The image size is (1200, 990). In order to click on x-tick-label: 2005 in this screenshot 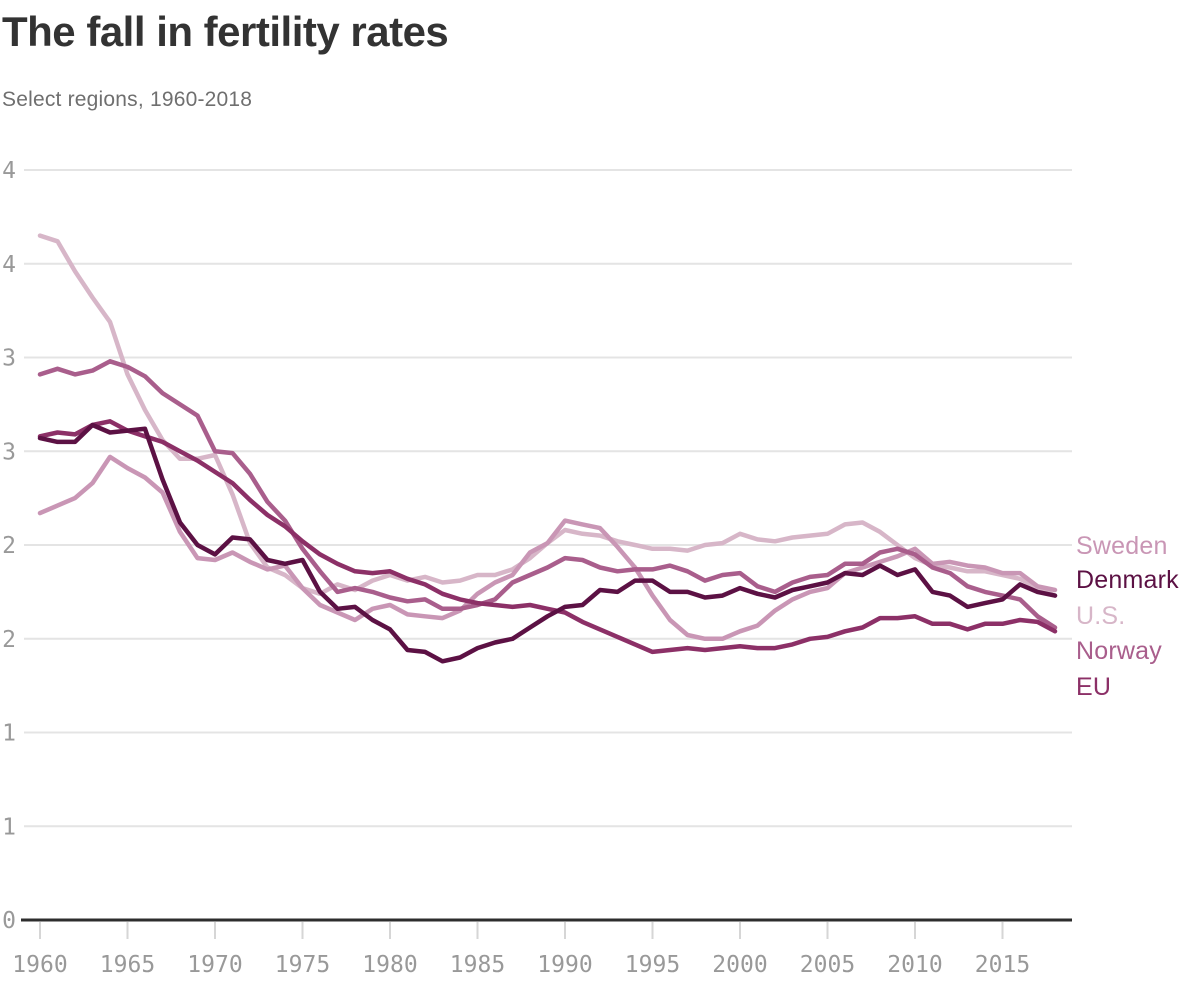, I will do `click(827, 965)`.